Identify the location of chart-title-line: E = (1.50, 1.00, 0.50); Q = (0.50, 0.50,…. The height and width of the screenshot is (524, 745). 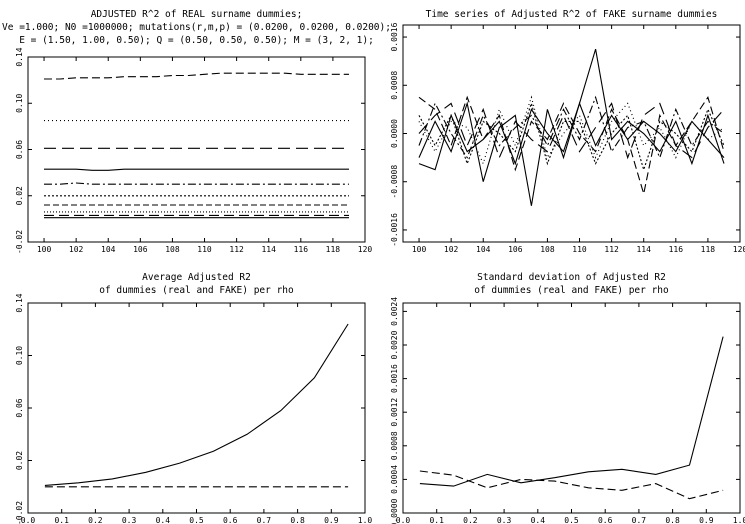
(196, 40).